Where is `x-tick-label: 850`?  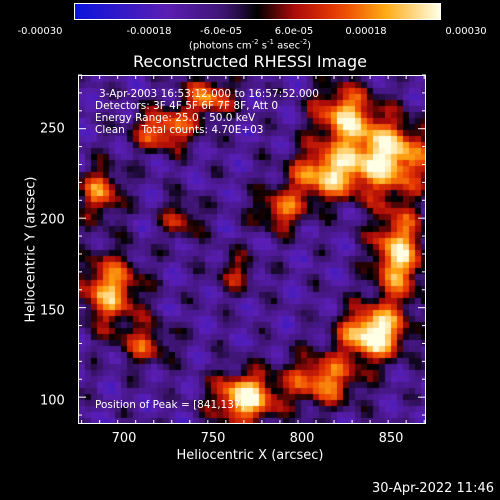 x-tick-label: 850 is located at coordinates (391, 438).